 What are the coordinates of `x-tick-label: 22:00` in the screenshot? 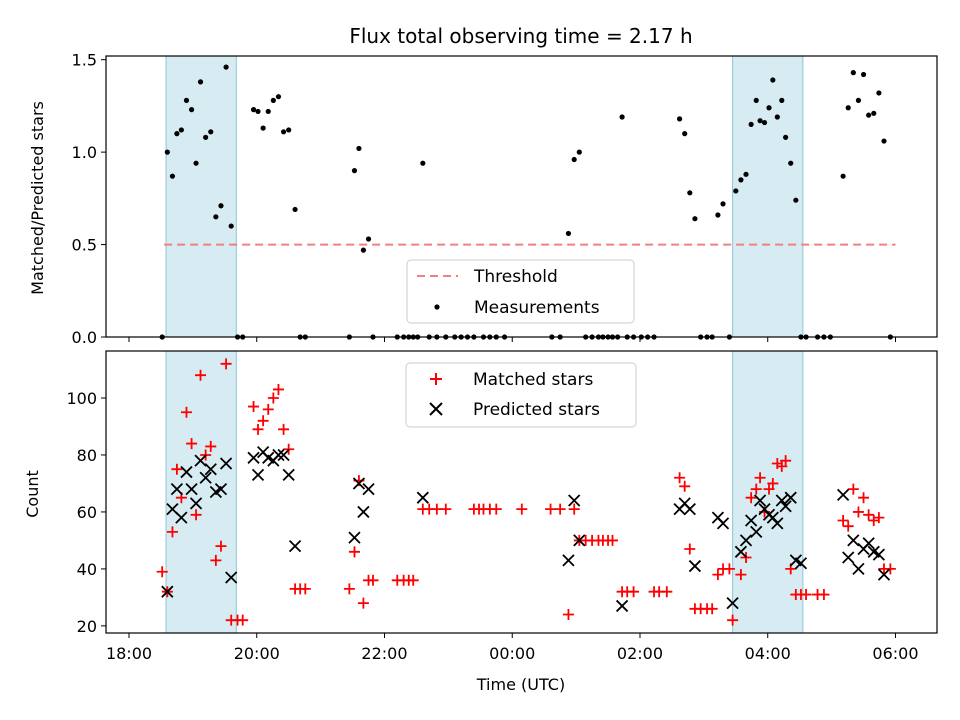 It's located at (384, 653).